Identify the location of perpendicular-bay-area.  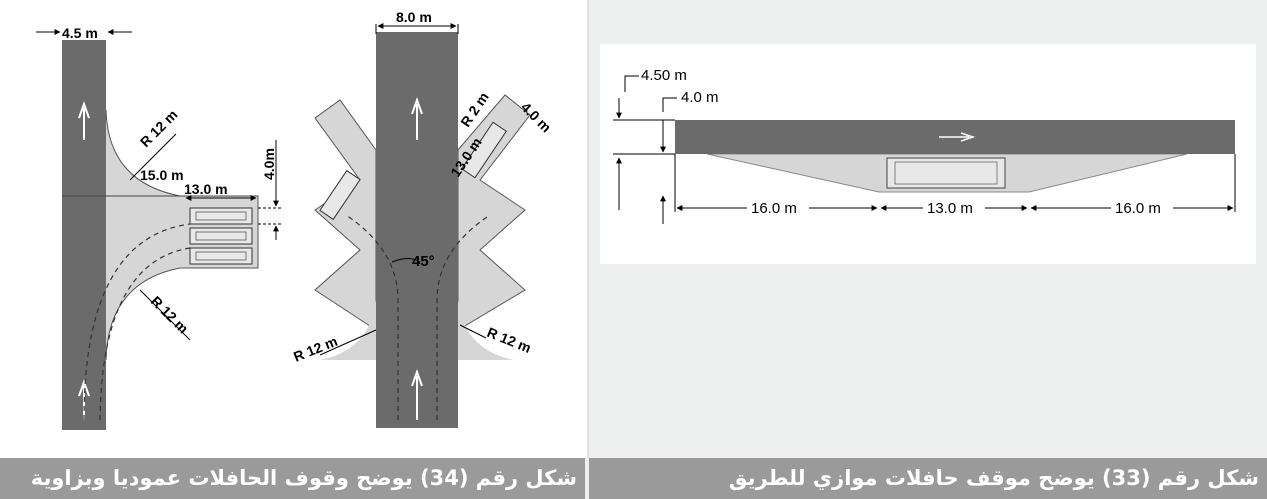
(182, 231).